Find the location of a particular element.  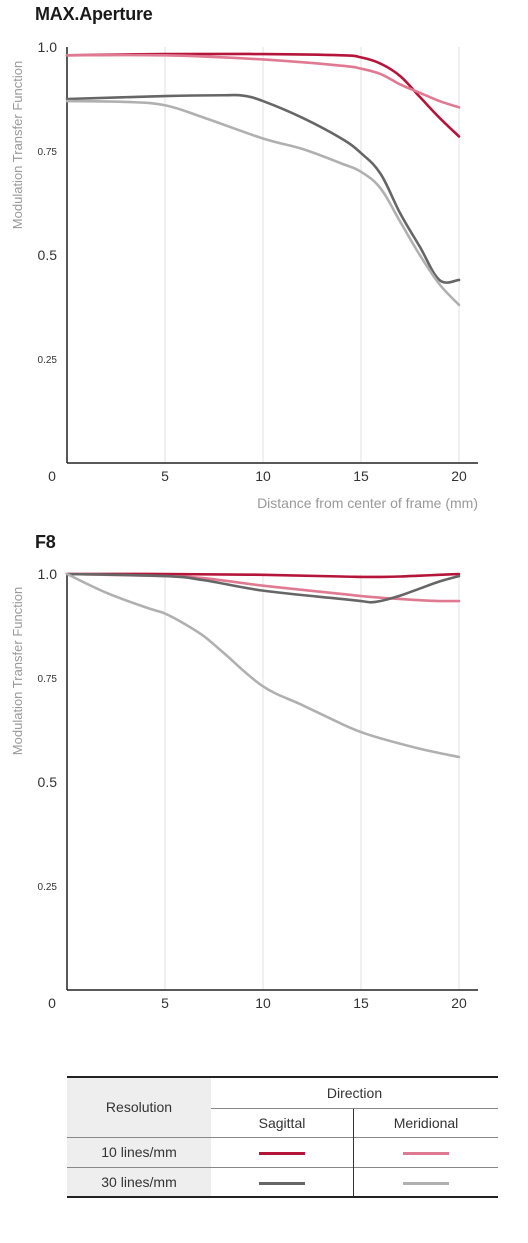

legend-swatch-30-meridional is located at coordinates (426, 1183).